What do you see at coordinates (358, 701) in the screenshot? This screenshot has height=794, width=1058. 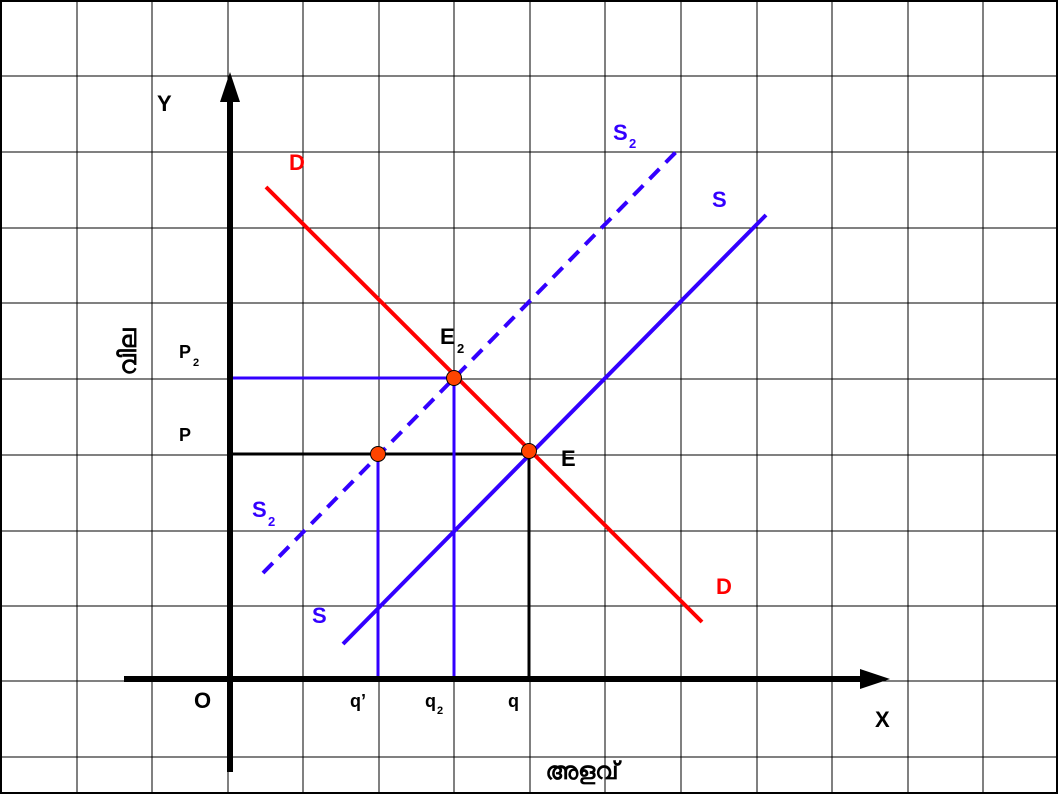 I see `quantity-q-prime-label: q’` at bounding box center [358, 701].